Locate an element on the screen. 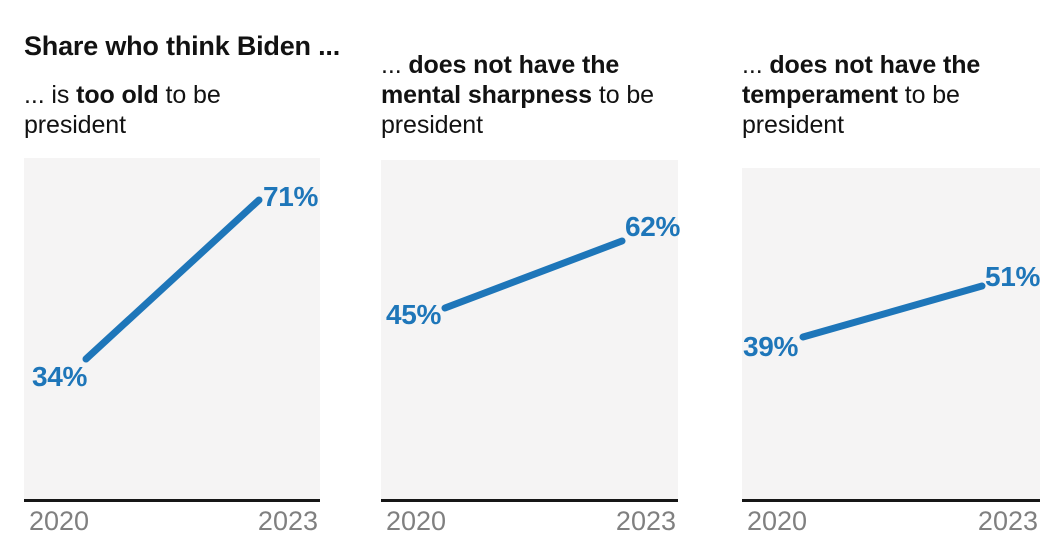  value-label-2020: 39% is located at coordinates (771, 346).